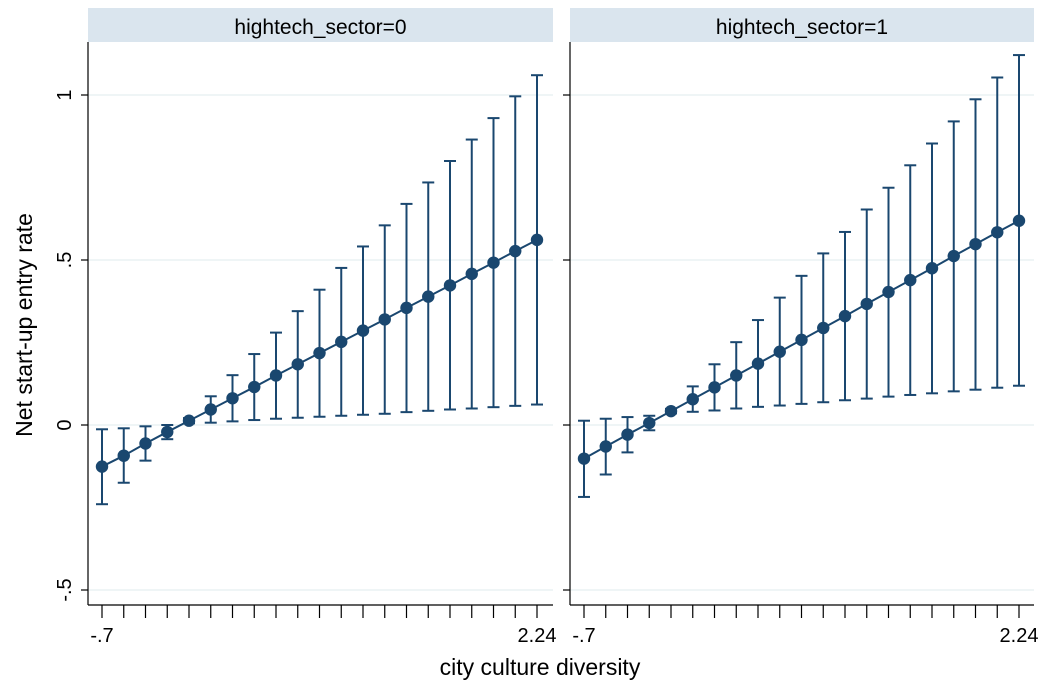 The image size is (1049, 683). I want to click on x-axis-title: city culture diversity, so click(540, 667).